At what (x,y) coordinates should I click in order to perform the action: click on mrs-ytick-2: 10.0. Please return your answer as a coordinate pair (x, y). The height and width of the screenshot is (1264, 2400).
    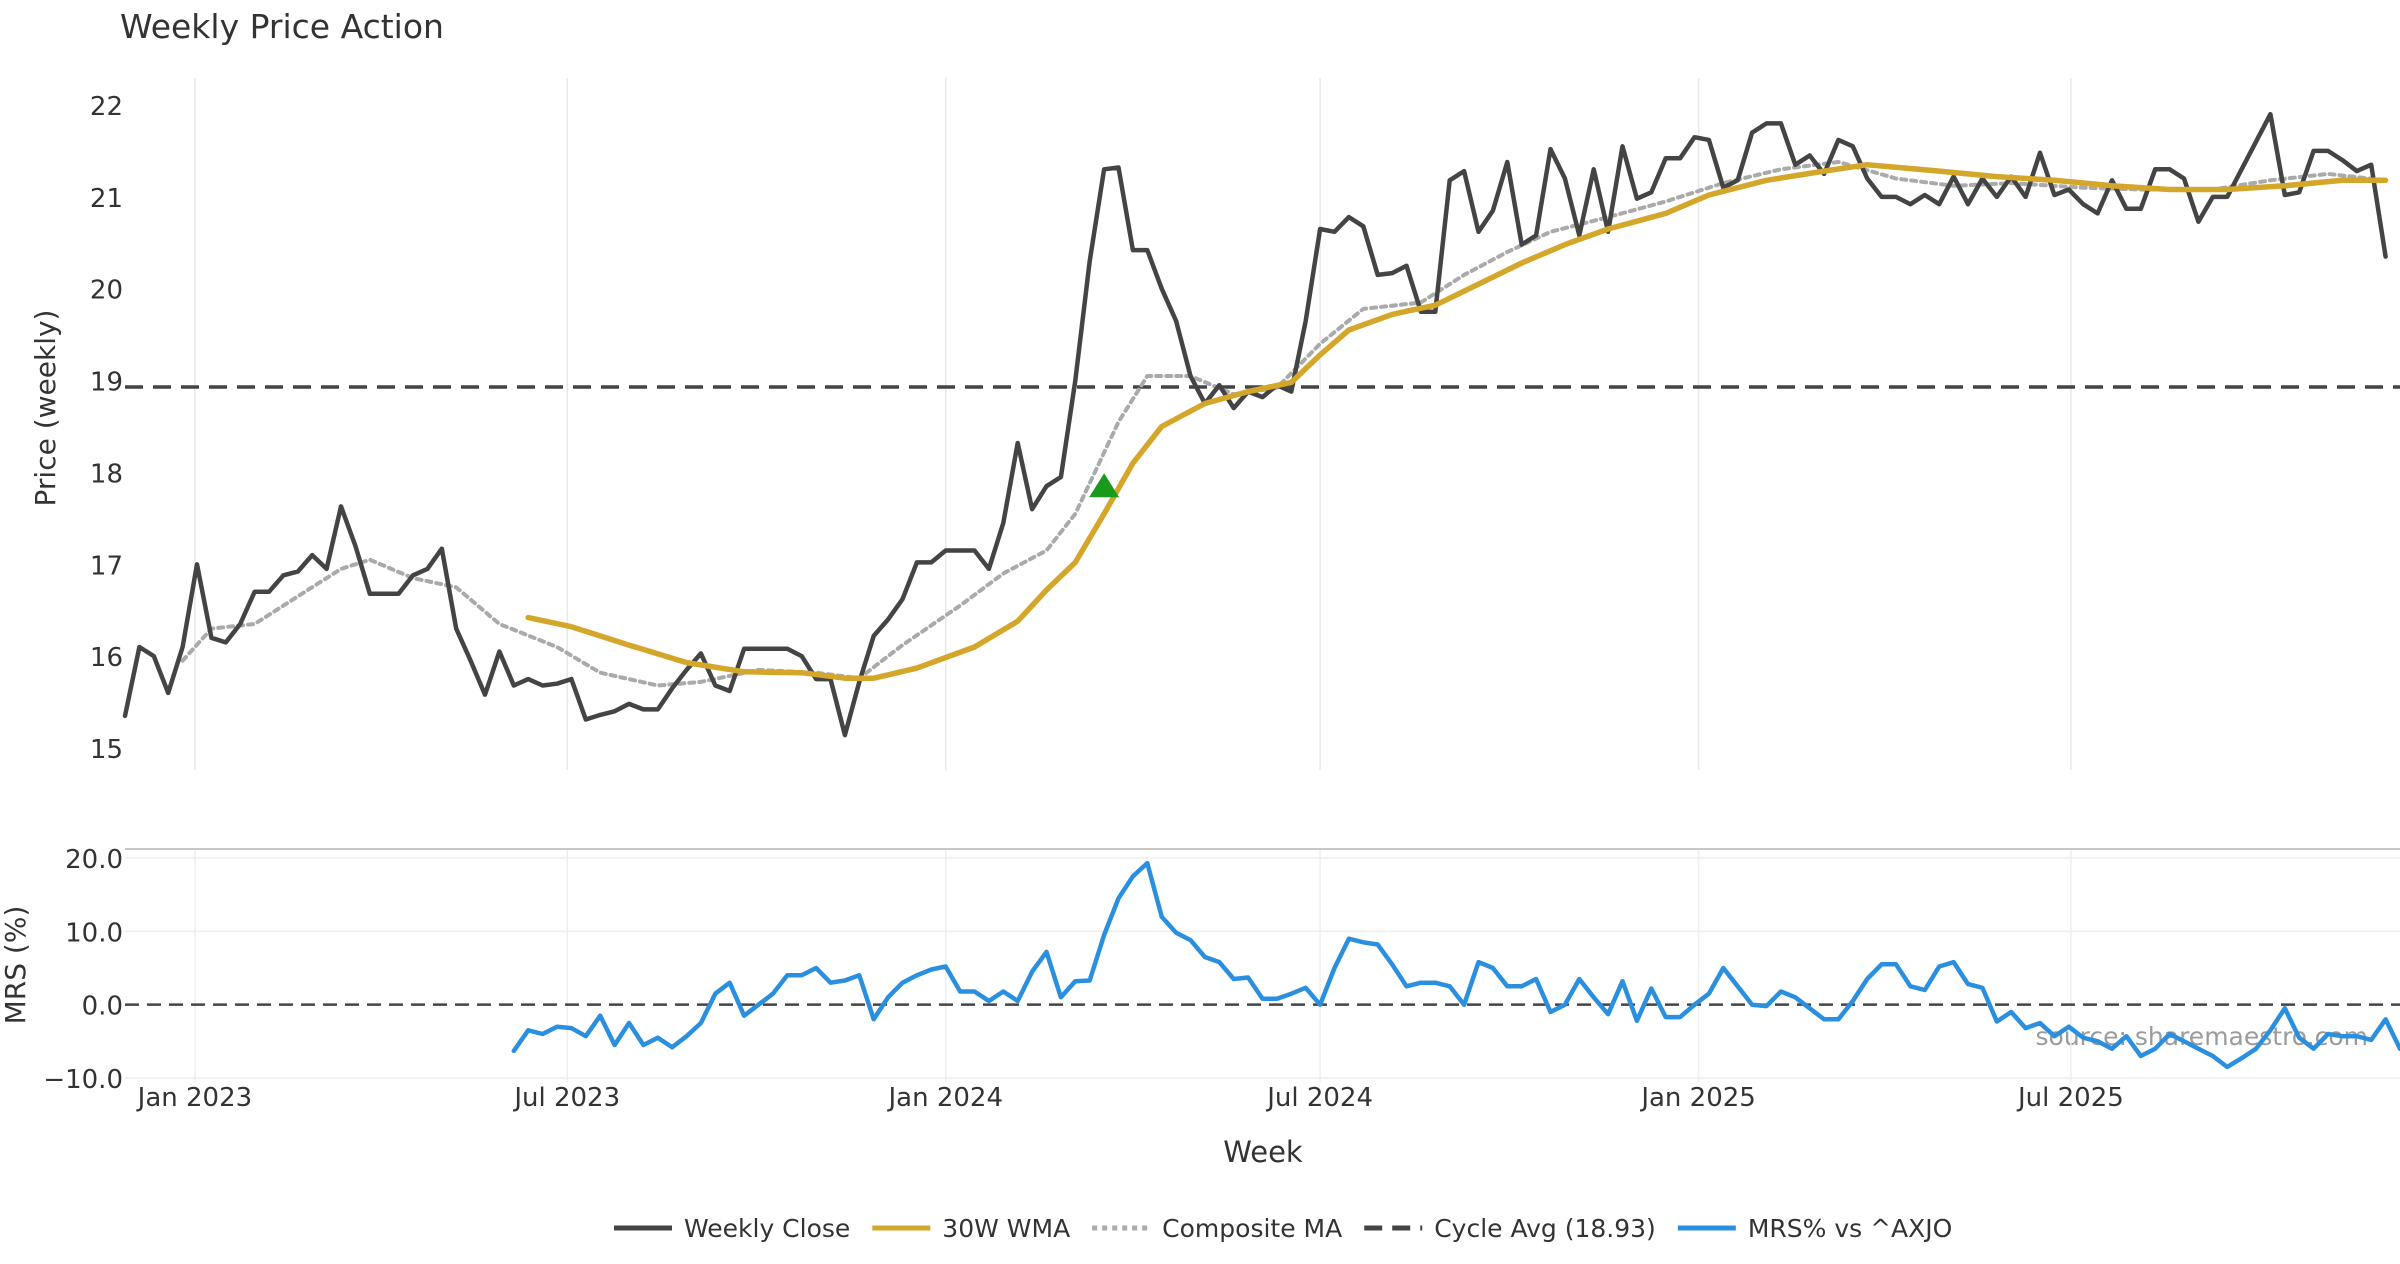
    Looking at the image, I should click on (94, 933).